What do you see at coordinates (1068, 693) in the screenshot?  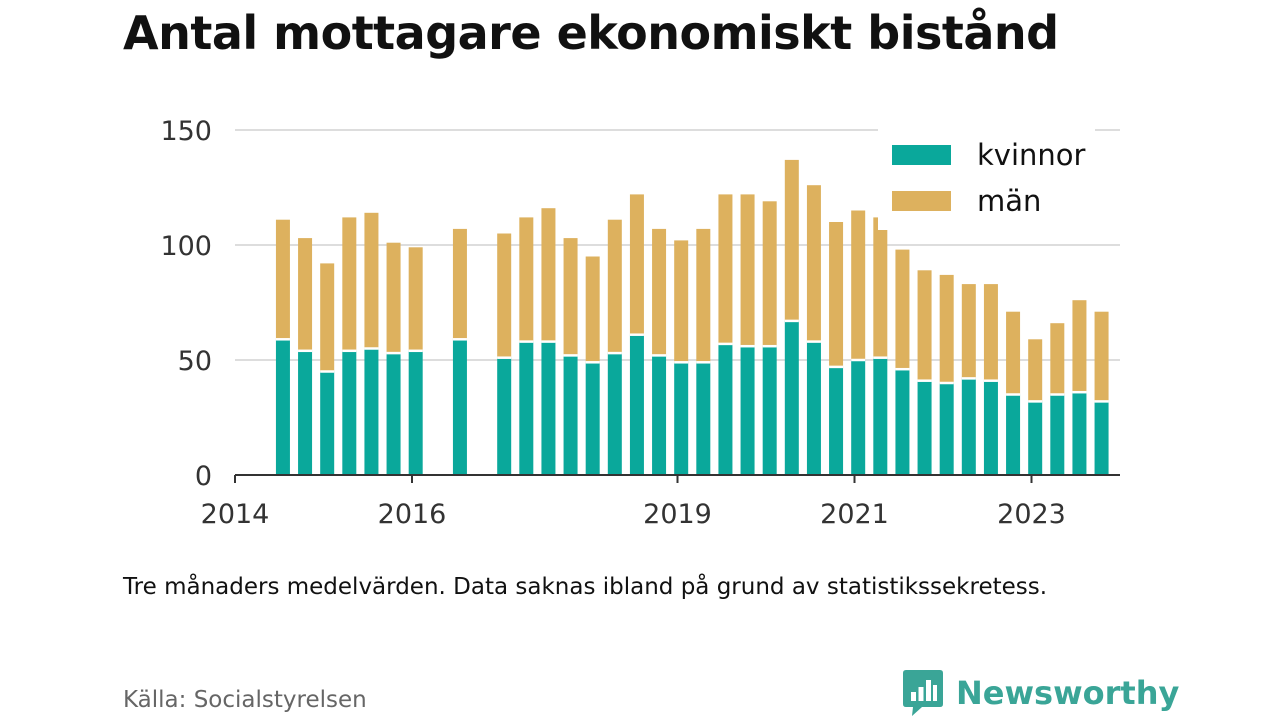 I see `brand-name: Newsworthy` at bounding box center [1068, 693].